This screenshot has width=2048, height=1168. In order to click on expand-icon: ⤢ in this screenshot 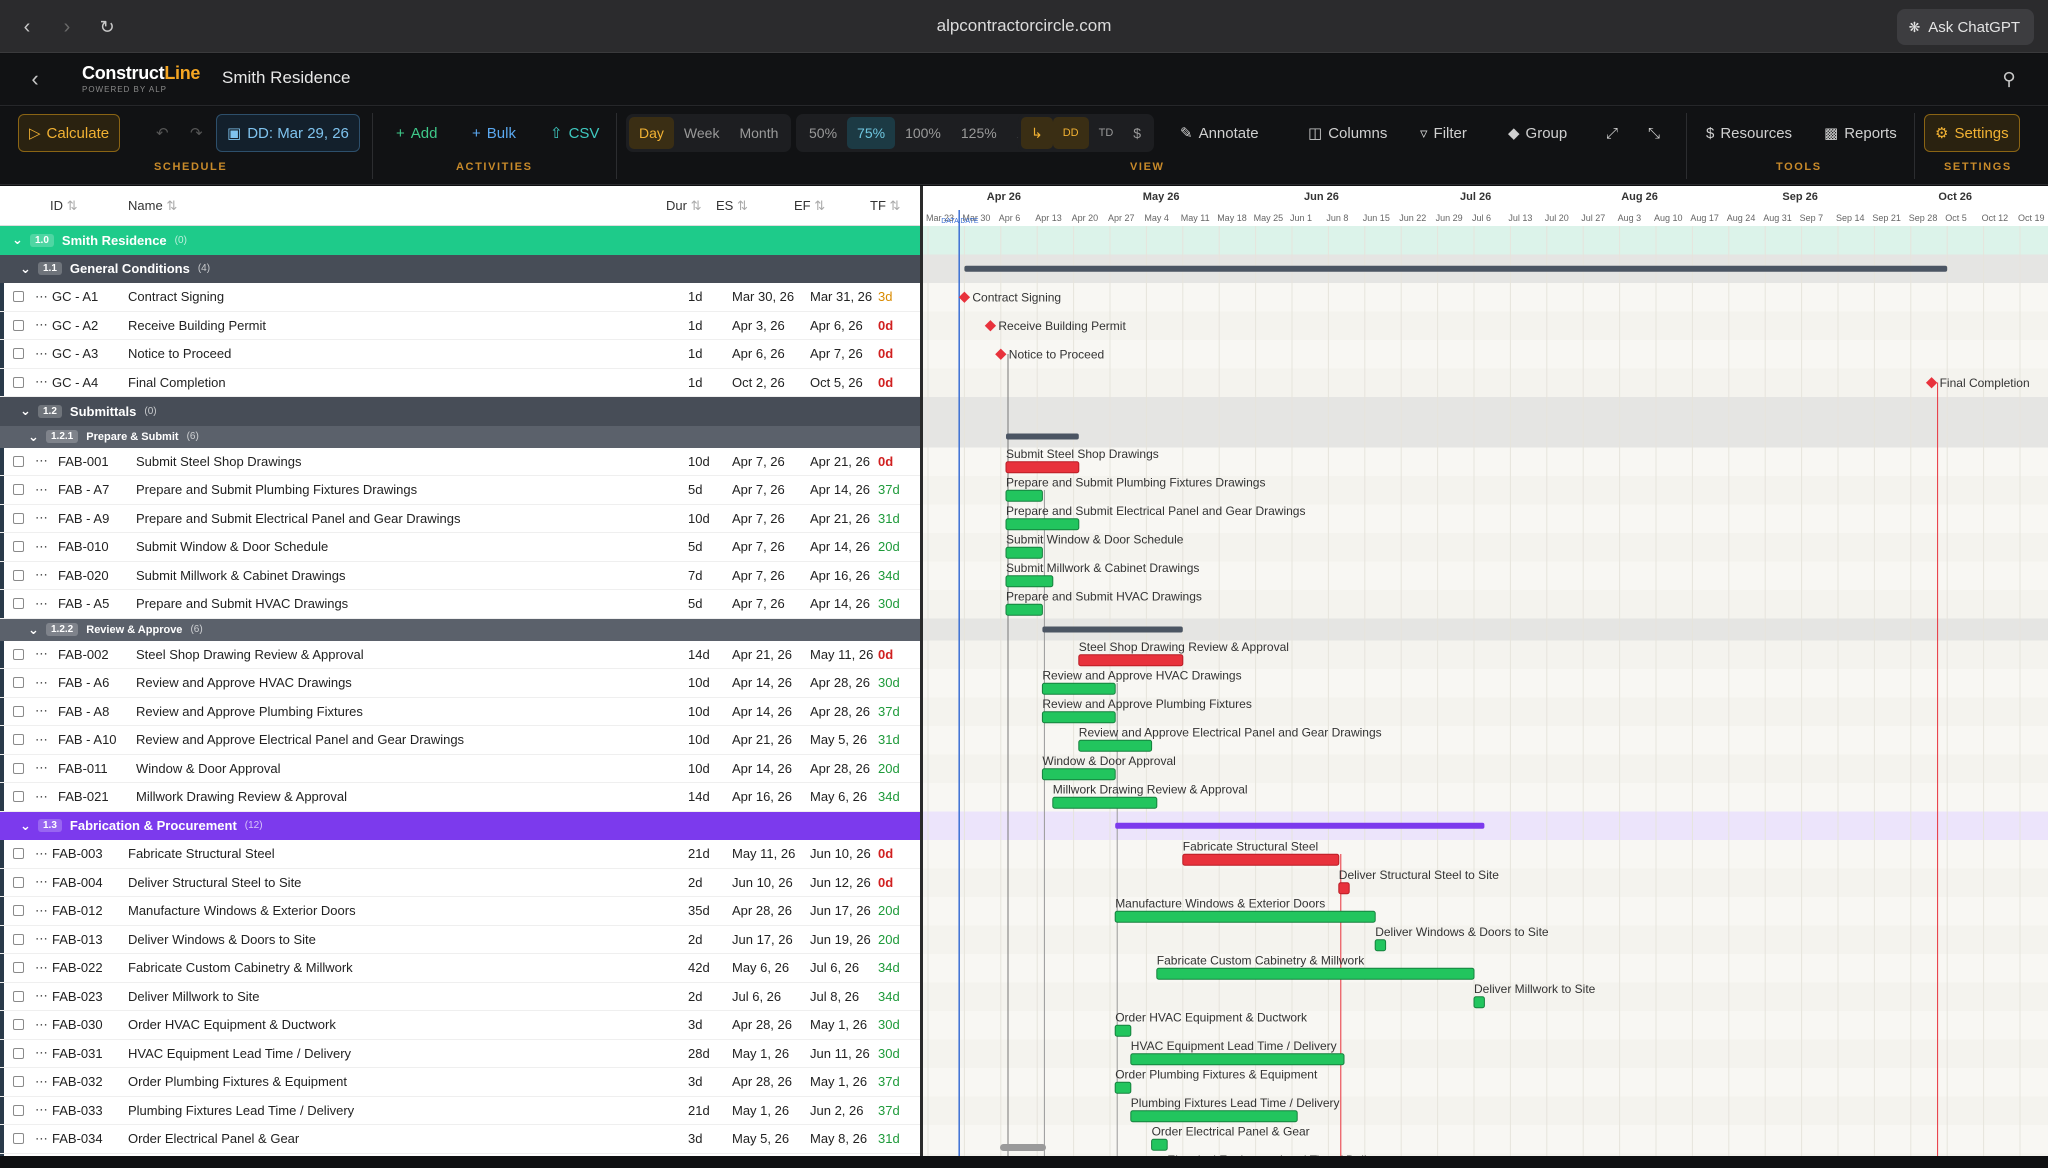, I will do `click(1612, 133)`.